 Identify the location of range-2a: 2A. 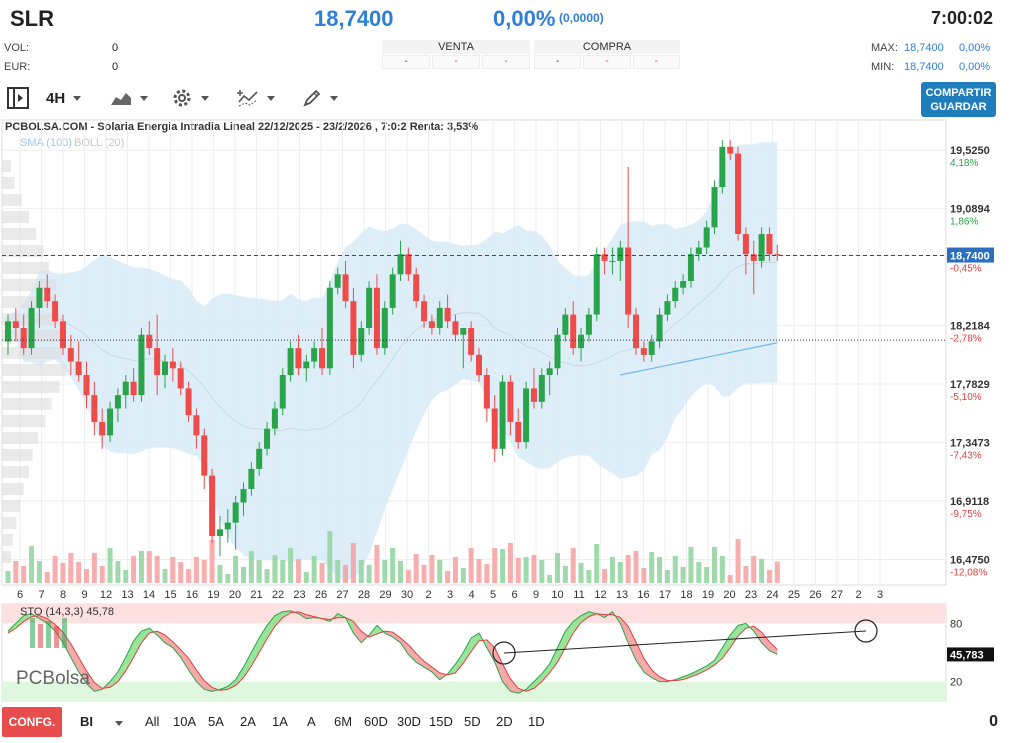
(248, 721).